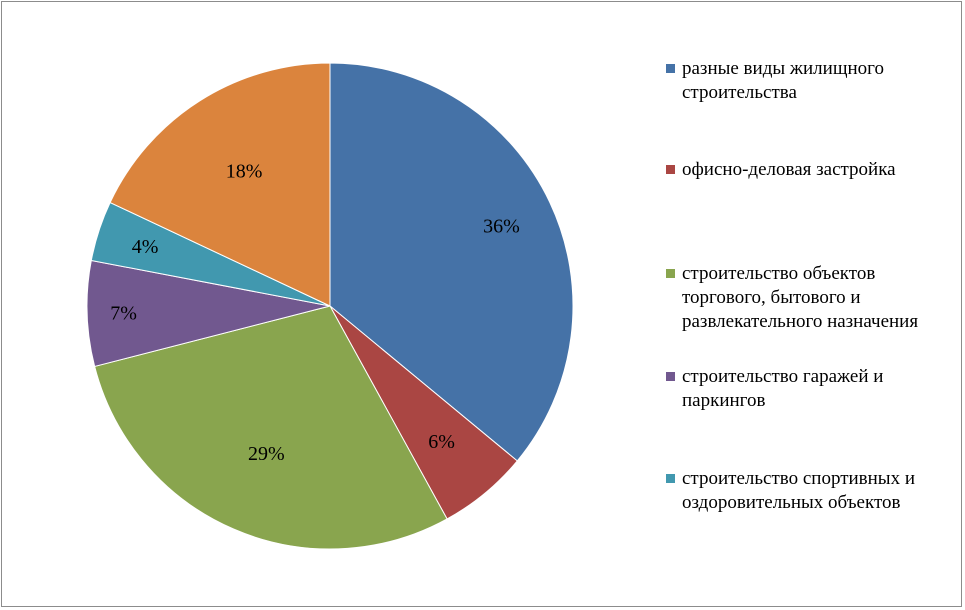 The height and width of the screenshot is (610, 965). What do you see at coordinates (783, 80) in the screenshot?
I see `legend-label: разные виды жилищного строительства` at bounding box center [783, 80].